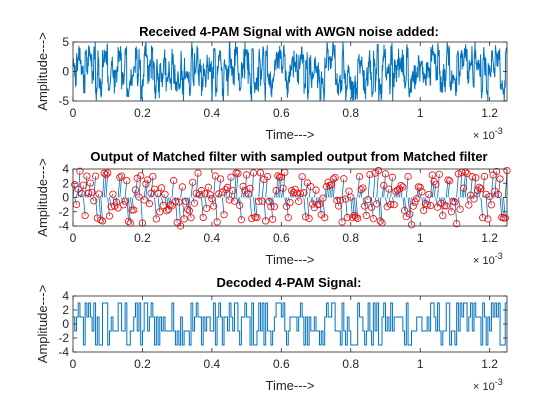 Image resolution: width=560 pixels, height=420 pixels. Describe the element at coordinates (489, 238) in the screenshot. I see `x-tick-label: 1.2` at that location.